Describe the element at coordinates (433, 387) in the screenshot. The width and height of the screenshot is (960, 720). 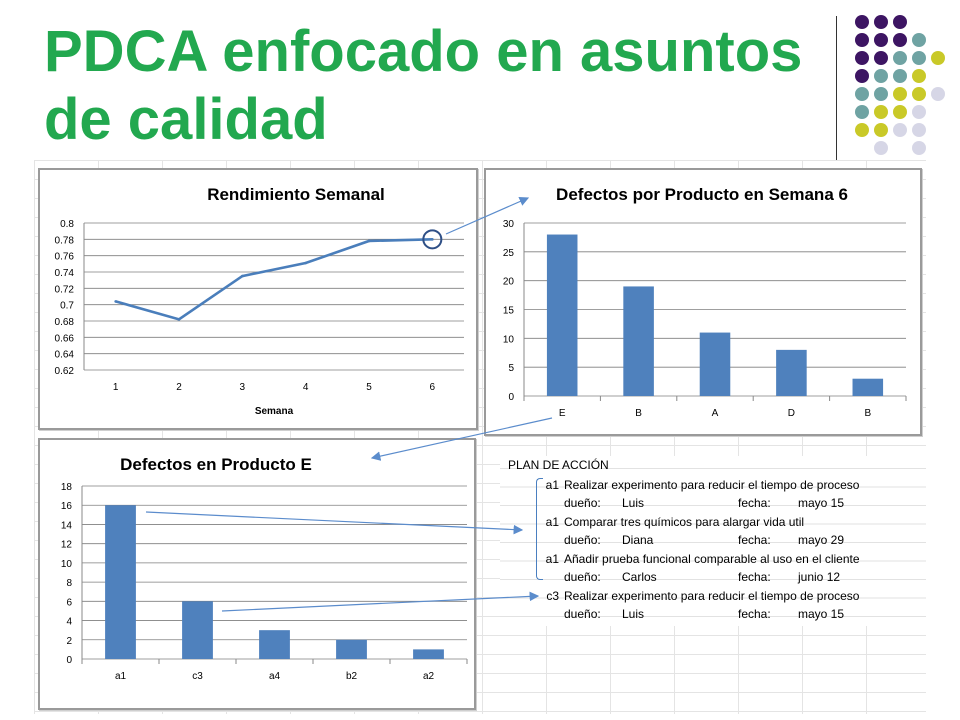
I see `x-tick-label: 6` at that location.